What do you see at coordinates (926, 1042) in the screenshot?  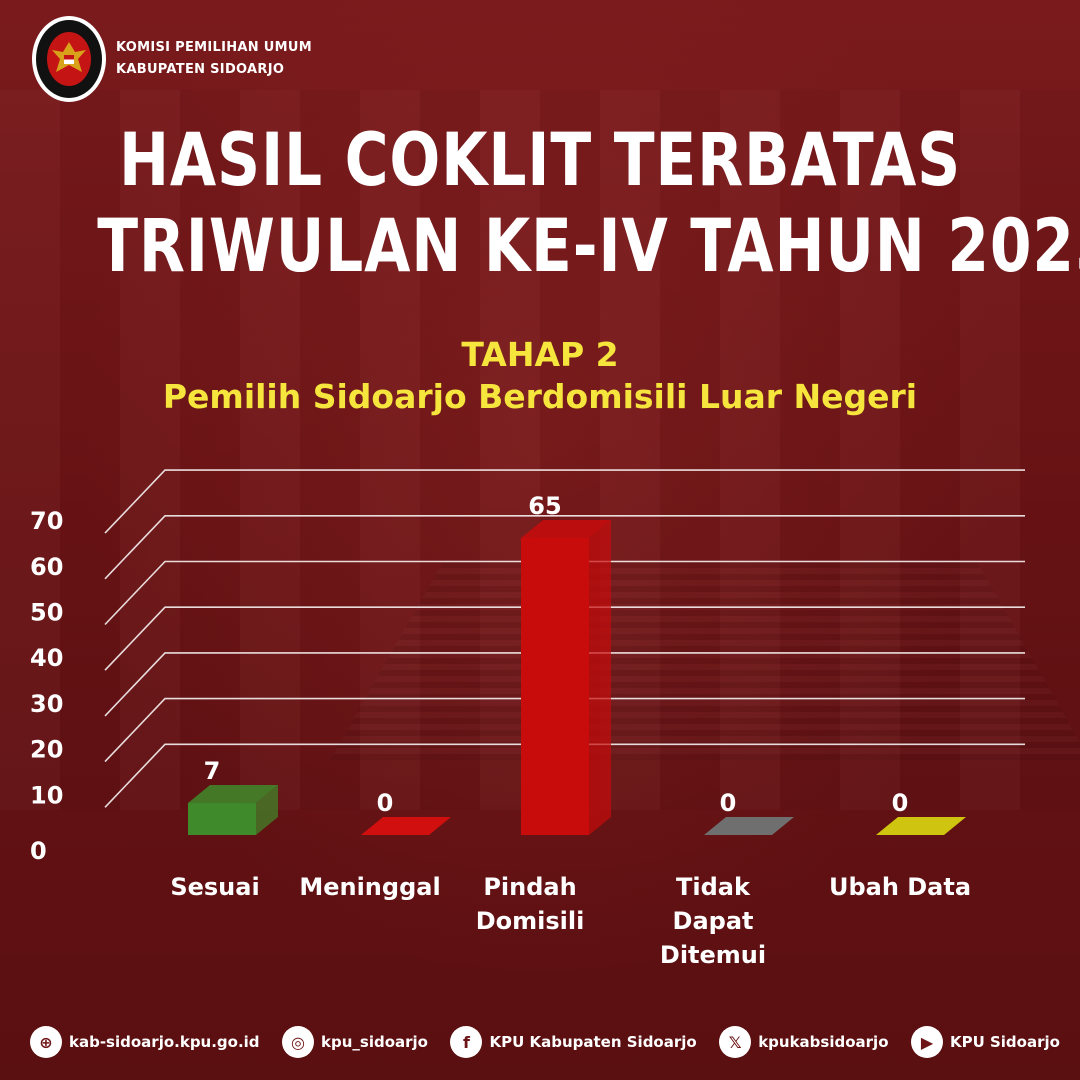 I see `youtube-icon: ▶` at bounding box center [926, 1042].